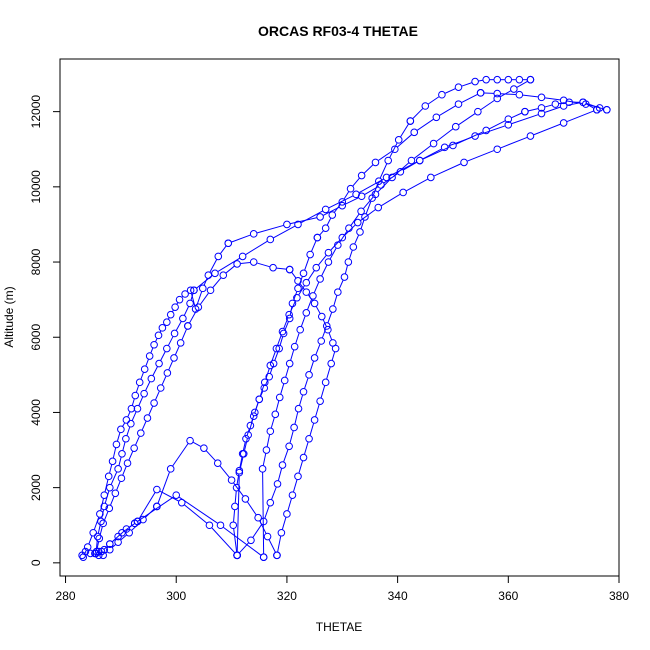  I want to click on series-segment, so click(217, 498).